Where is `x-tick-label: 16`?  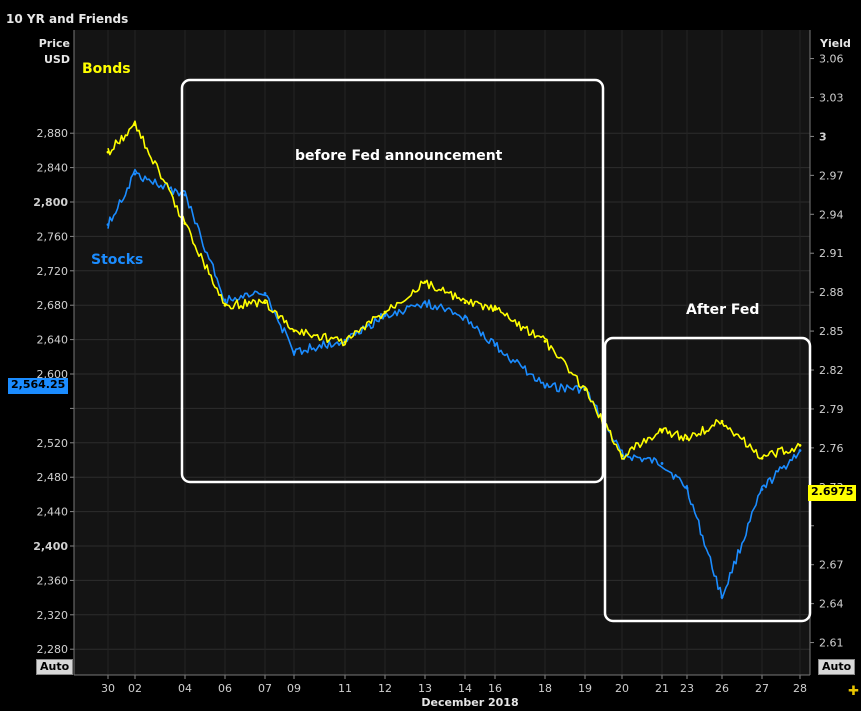
x-tick-label: 16 is located at coordinates (495, 688).